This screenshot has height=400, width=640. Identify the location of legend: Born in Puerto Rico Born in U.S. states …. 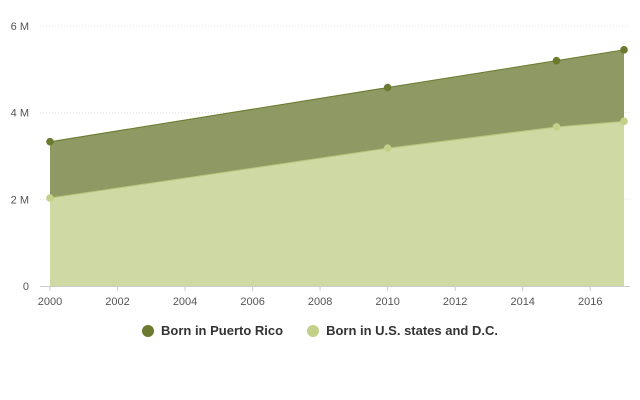
(320, 330).